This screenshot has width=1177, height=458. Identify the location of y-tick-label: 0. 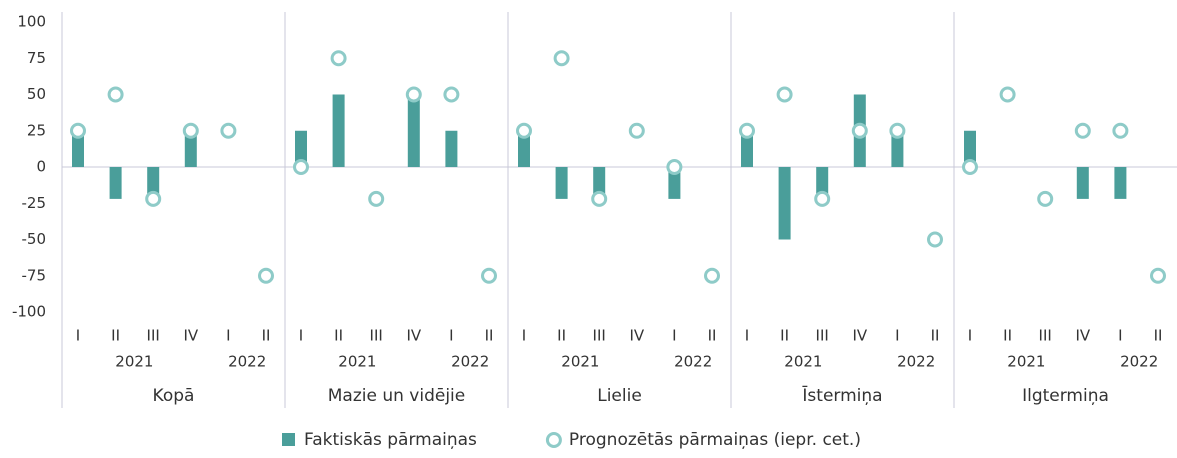
(41, 167).